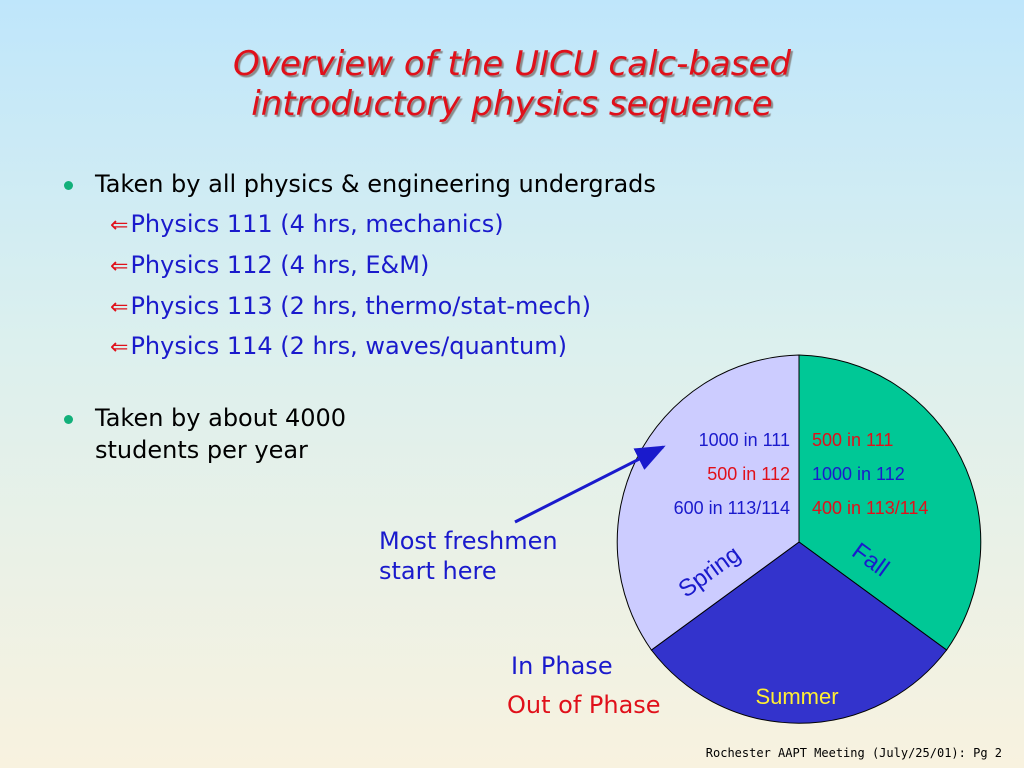 The width and height of the screenshot is (1024, 768). I want to click on fall-counts: 500 in 111 1000 in 112 400 in 113/114, so click(897, 474).